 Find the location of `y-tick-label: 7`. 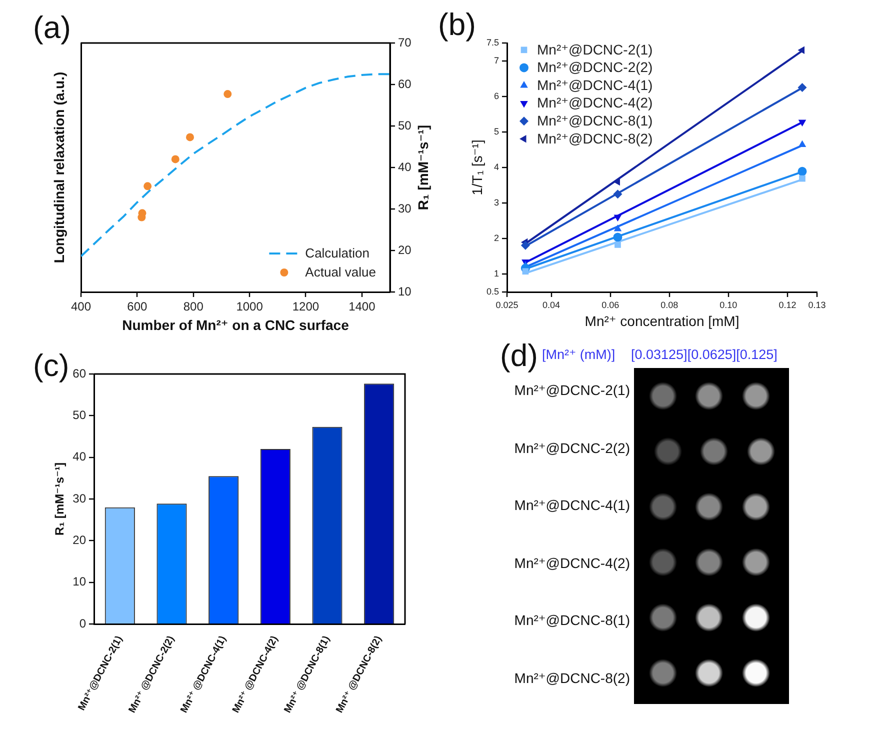

y-tick-label: 7 is located at coordinates (496, 60).